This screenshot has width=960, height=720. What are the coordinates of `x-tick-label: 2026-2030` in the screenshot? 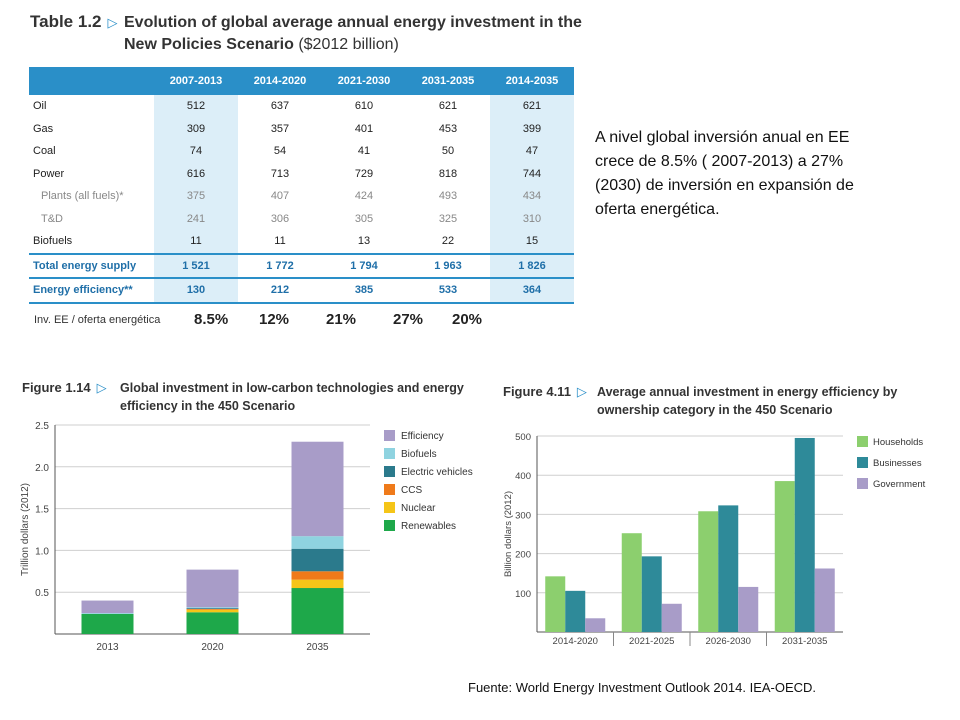 It's located at (728, 641).